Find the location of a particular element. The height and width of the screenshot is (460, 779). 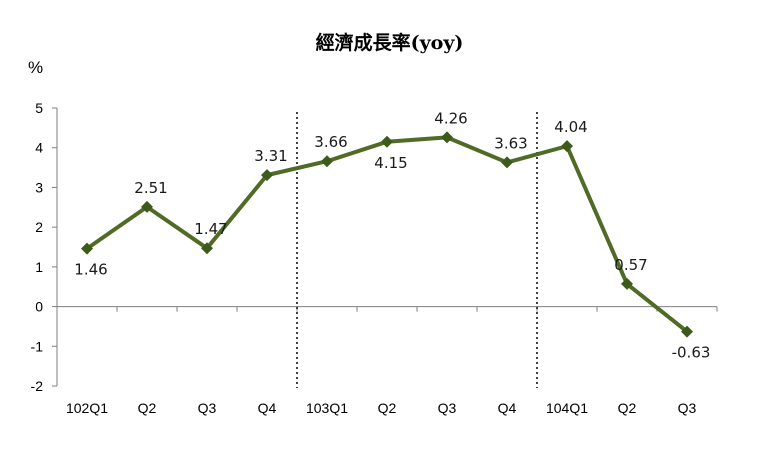

y-tick-label: -2 is located at coordinates (37, 386).